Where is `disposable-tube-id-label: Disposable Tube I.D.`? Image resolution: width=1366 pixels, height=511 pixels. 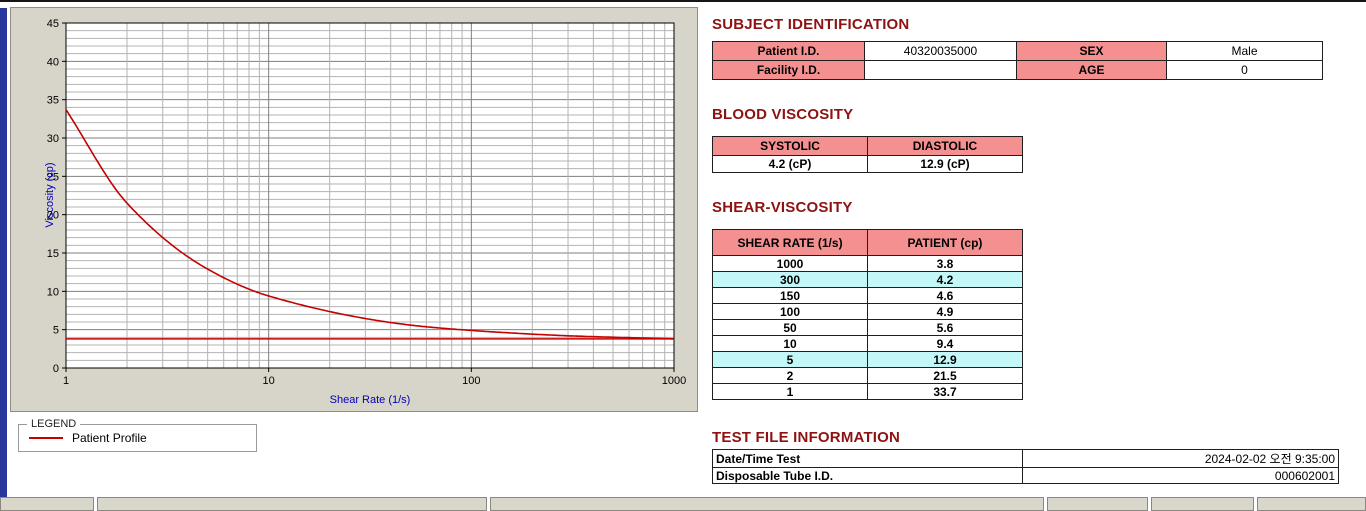 disposable-tube-id-label: Disposable Tube I.D. is located at coordinates (867, 475).